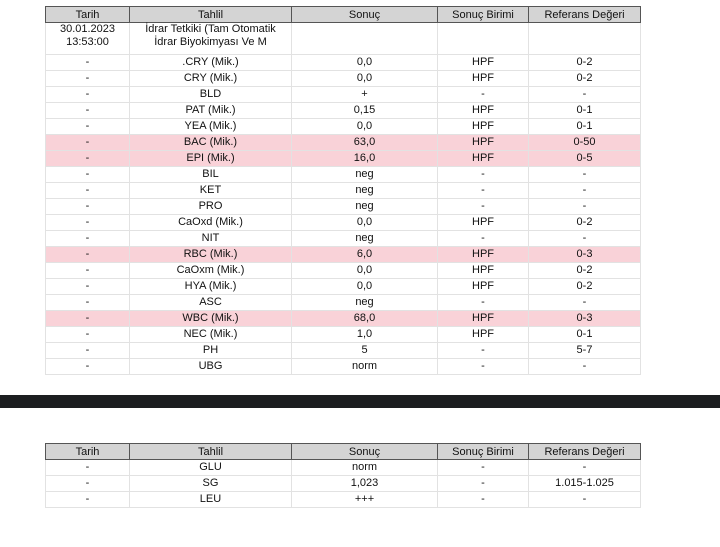  I want to click on test-cell: RBC (Mik.), so click(210, 254).